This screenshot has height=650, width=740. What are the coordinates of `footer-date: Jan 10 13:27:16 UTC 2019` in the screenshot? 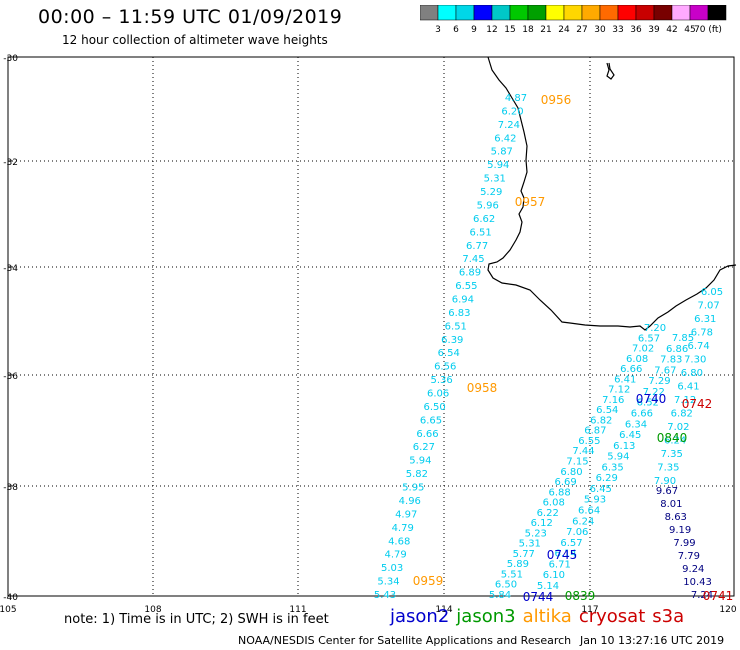 It's located at (652, 640).